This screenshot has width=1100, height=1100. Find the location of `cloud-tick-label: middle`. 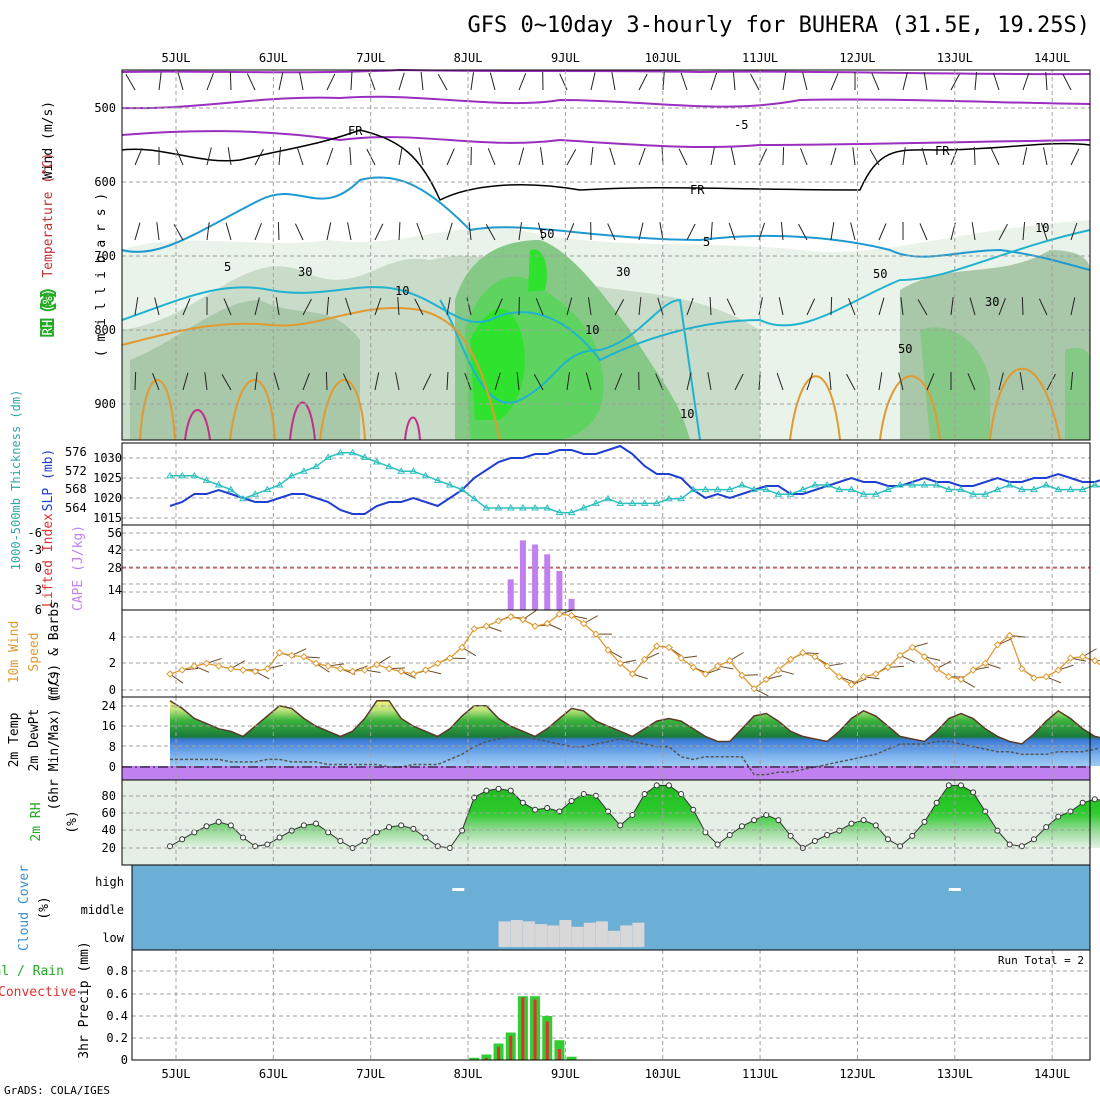

cloud-tick-label: middle is located at coordinates (102, 910).